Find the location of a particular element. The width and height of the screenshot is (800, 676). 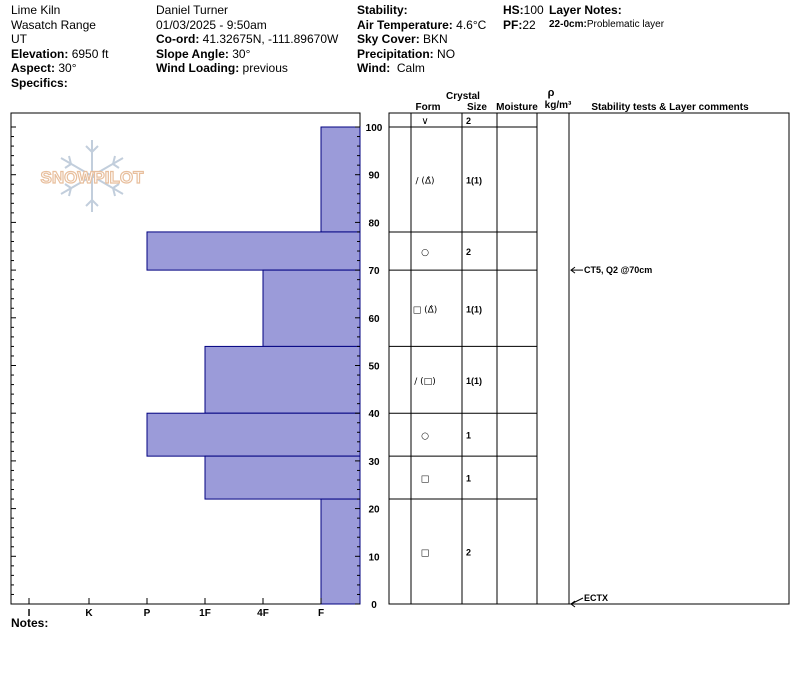

hardness-tick-label: F is located at coordinates (321, 613).